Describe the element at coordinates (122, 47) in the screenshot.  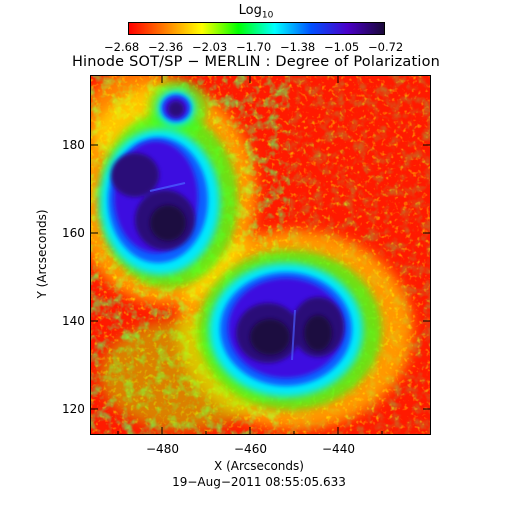
I see `colorbar-tick: −2.68` at that location.